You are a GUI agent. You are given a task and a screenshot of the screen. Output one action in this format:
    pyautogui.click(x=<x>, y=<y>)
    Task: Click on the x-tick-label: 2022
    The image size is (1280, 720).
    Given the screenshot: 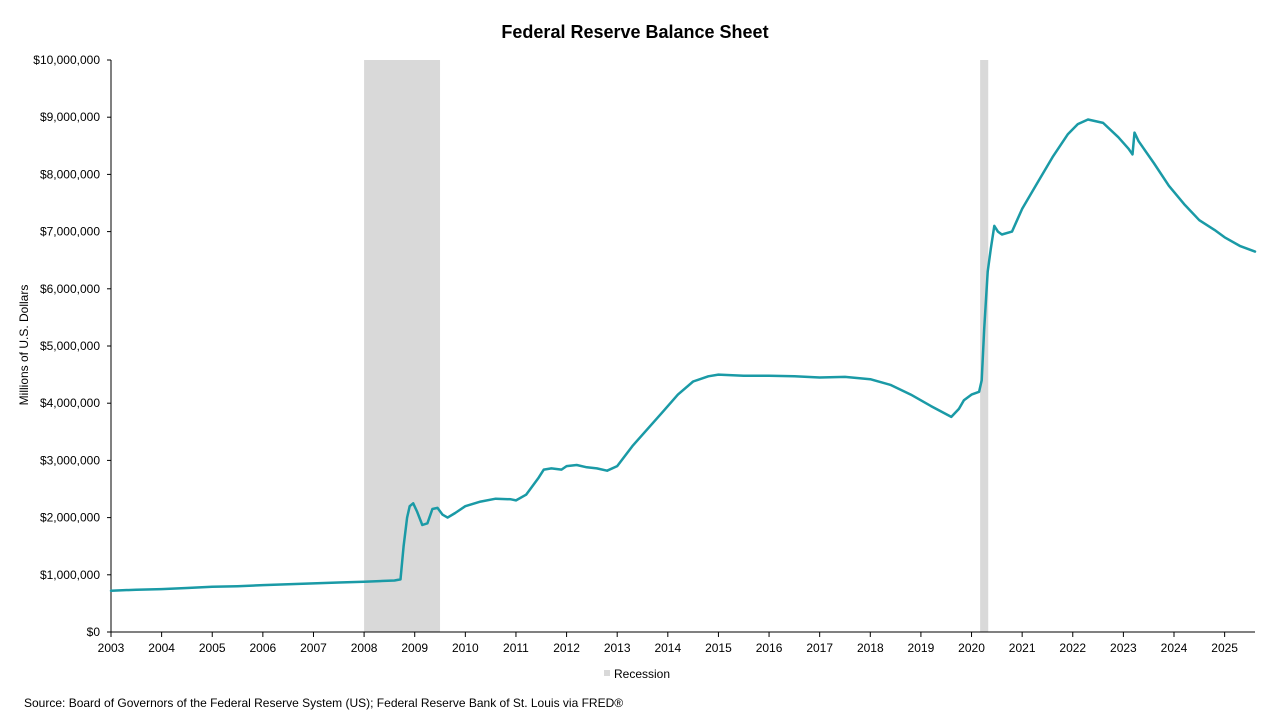 What is the action you would take?
    pyautogui.click(x=1072, y=648)
    